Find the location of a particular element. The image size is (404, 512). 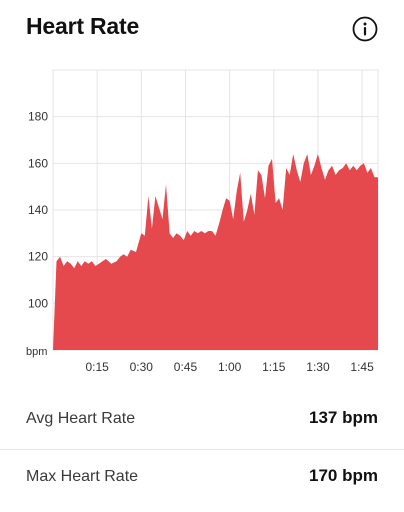

y-tick-label: 100 is located at coordinates (38, 303).